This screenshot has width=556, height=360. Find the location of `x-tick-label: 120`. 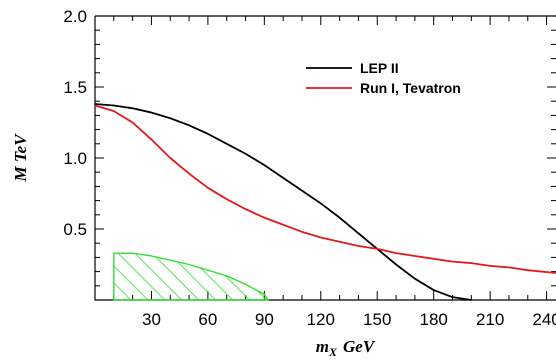

x-tick-label: 120 is located at coordinates (321, 319).